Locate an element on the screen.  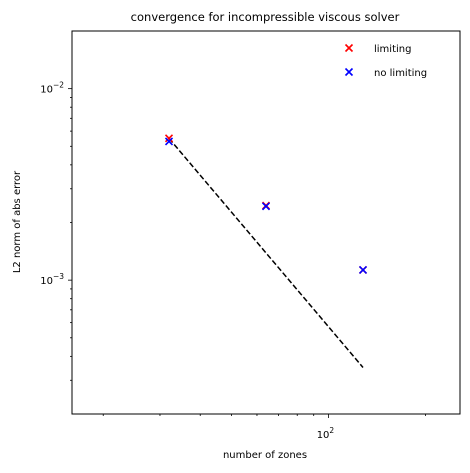
x-tick-exponent: 2 is located at coordinates (331, 430).